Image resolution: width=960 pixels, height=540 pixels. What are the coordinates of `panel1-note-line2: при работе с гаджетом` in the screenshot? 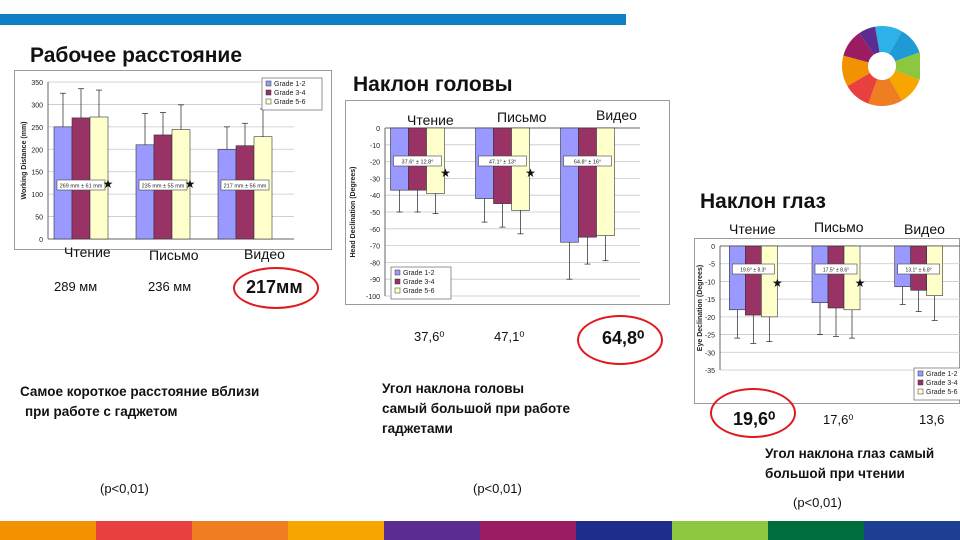 It's located at (101, 411).